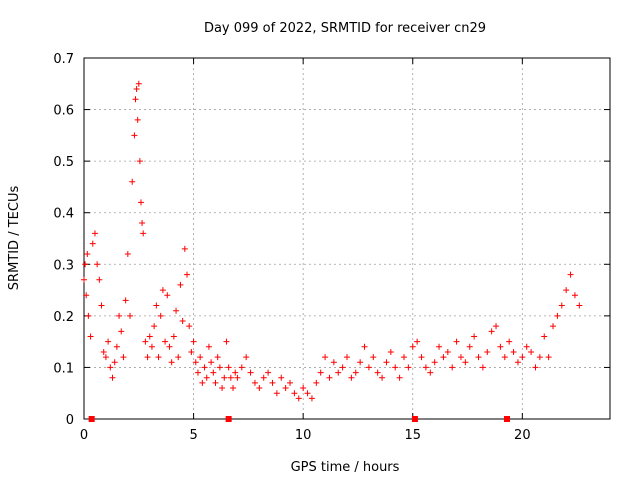 This screenshot has height=485, width=640. I want to click on bottom-marker, so click(506, 419).